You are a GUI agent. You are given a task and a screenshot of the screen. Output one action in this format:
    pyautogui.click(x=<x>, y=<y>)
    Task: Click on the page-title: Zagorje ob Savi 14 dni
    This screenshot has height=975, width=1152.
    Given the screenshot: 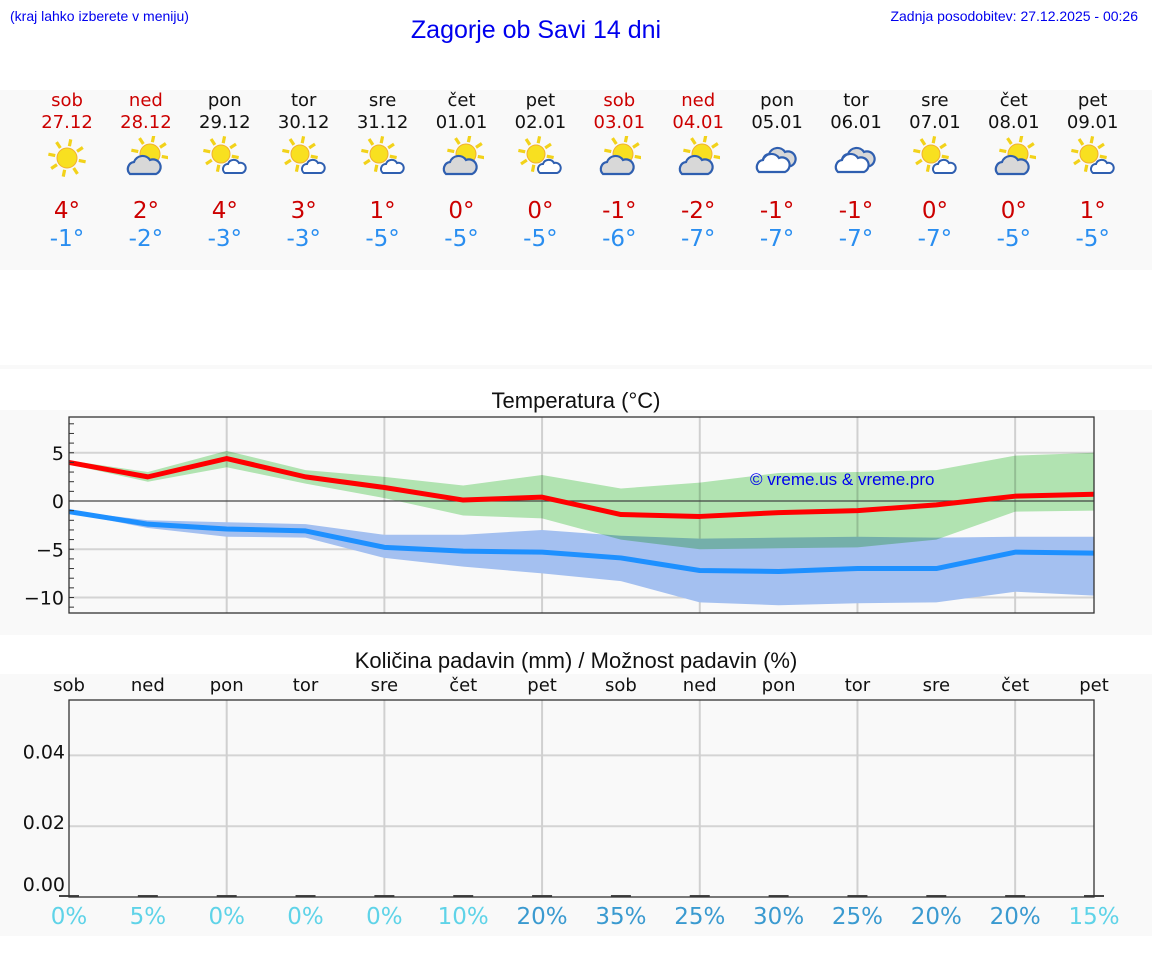 What is the action you would take?
    pyautogui.click(x=536, y=30)
    